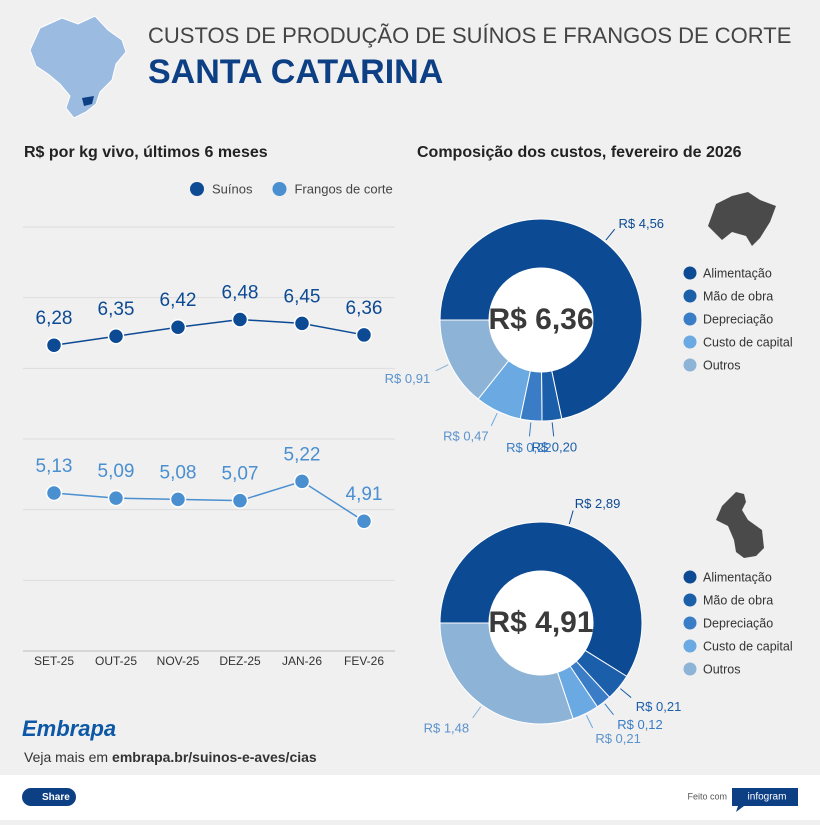 The height and width of the screenshot is (825, 820). Describe the element at coordinates (54, 466) in the screenshot. I see `data-label: 5,13` at that location.